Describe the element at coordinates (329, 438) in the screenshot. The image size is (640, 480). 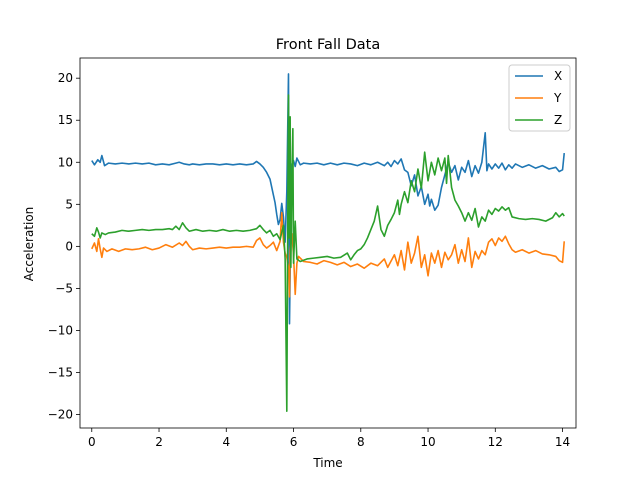
I see `x-axis-ticks: 0 2 4 6 8 10 12 14` at that location.